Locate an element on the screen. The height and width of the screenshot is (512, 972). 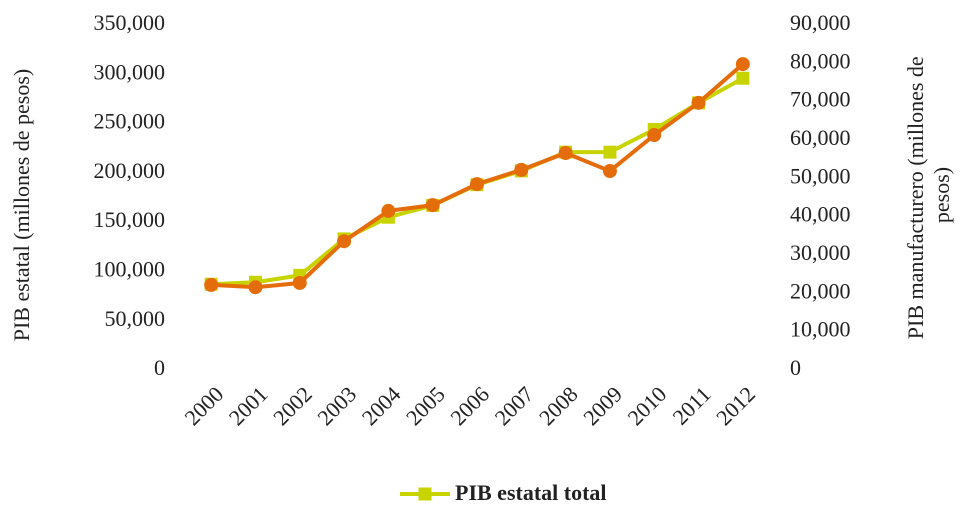
y2-tick-label: 90,000 is located at coordinates (820, 22).